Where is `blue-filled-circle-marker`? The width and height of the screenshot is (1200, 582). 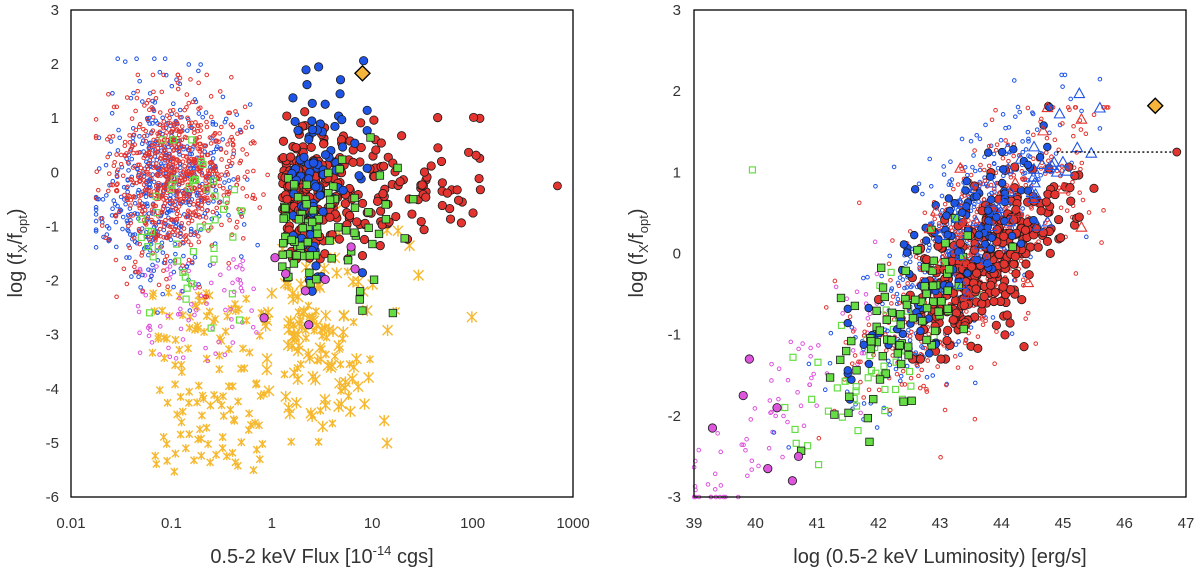 blue-filled-circle-marker is located at coordinates (915, 189).